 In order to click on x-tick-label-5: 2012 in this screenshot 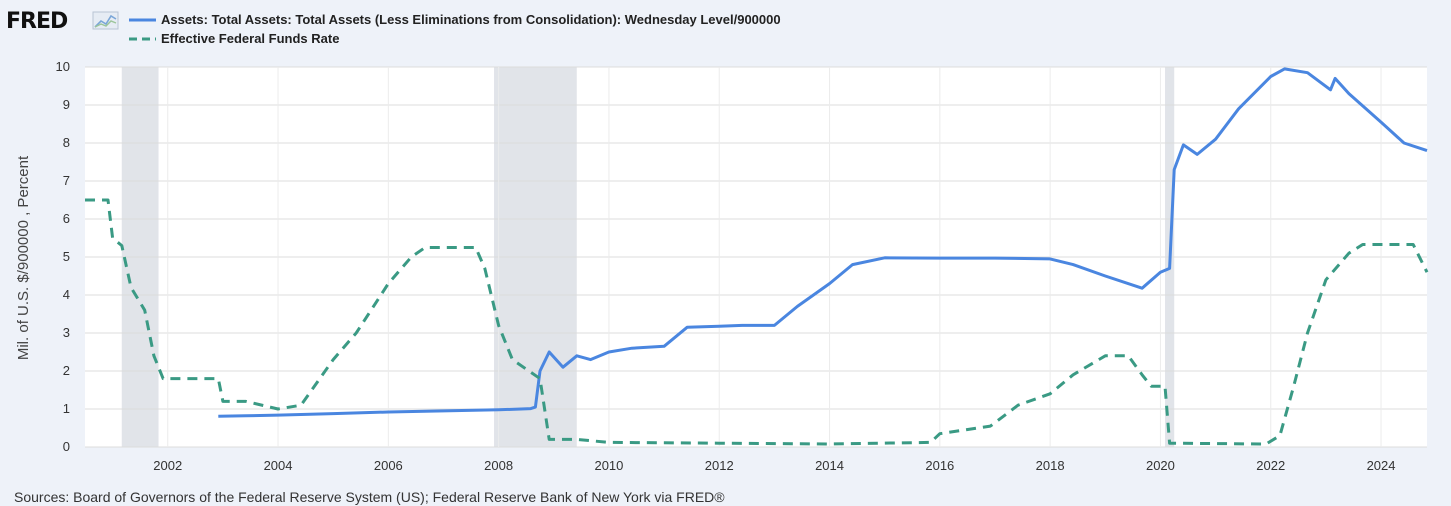, I will do `click(719, 465)`.